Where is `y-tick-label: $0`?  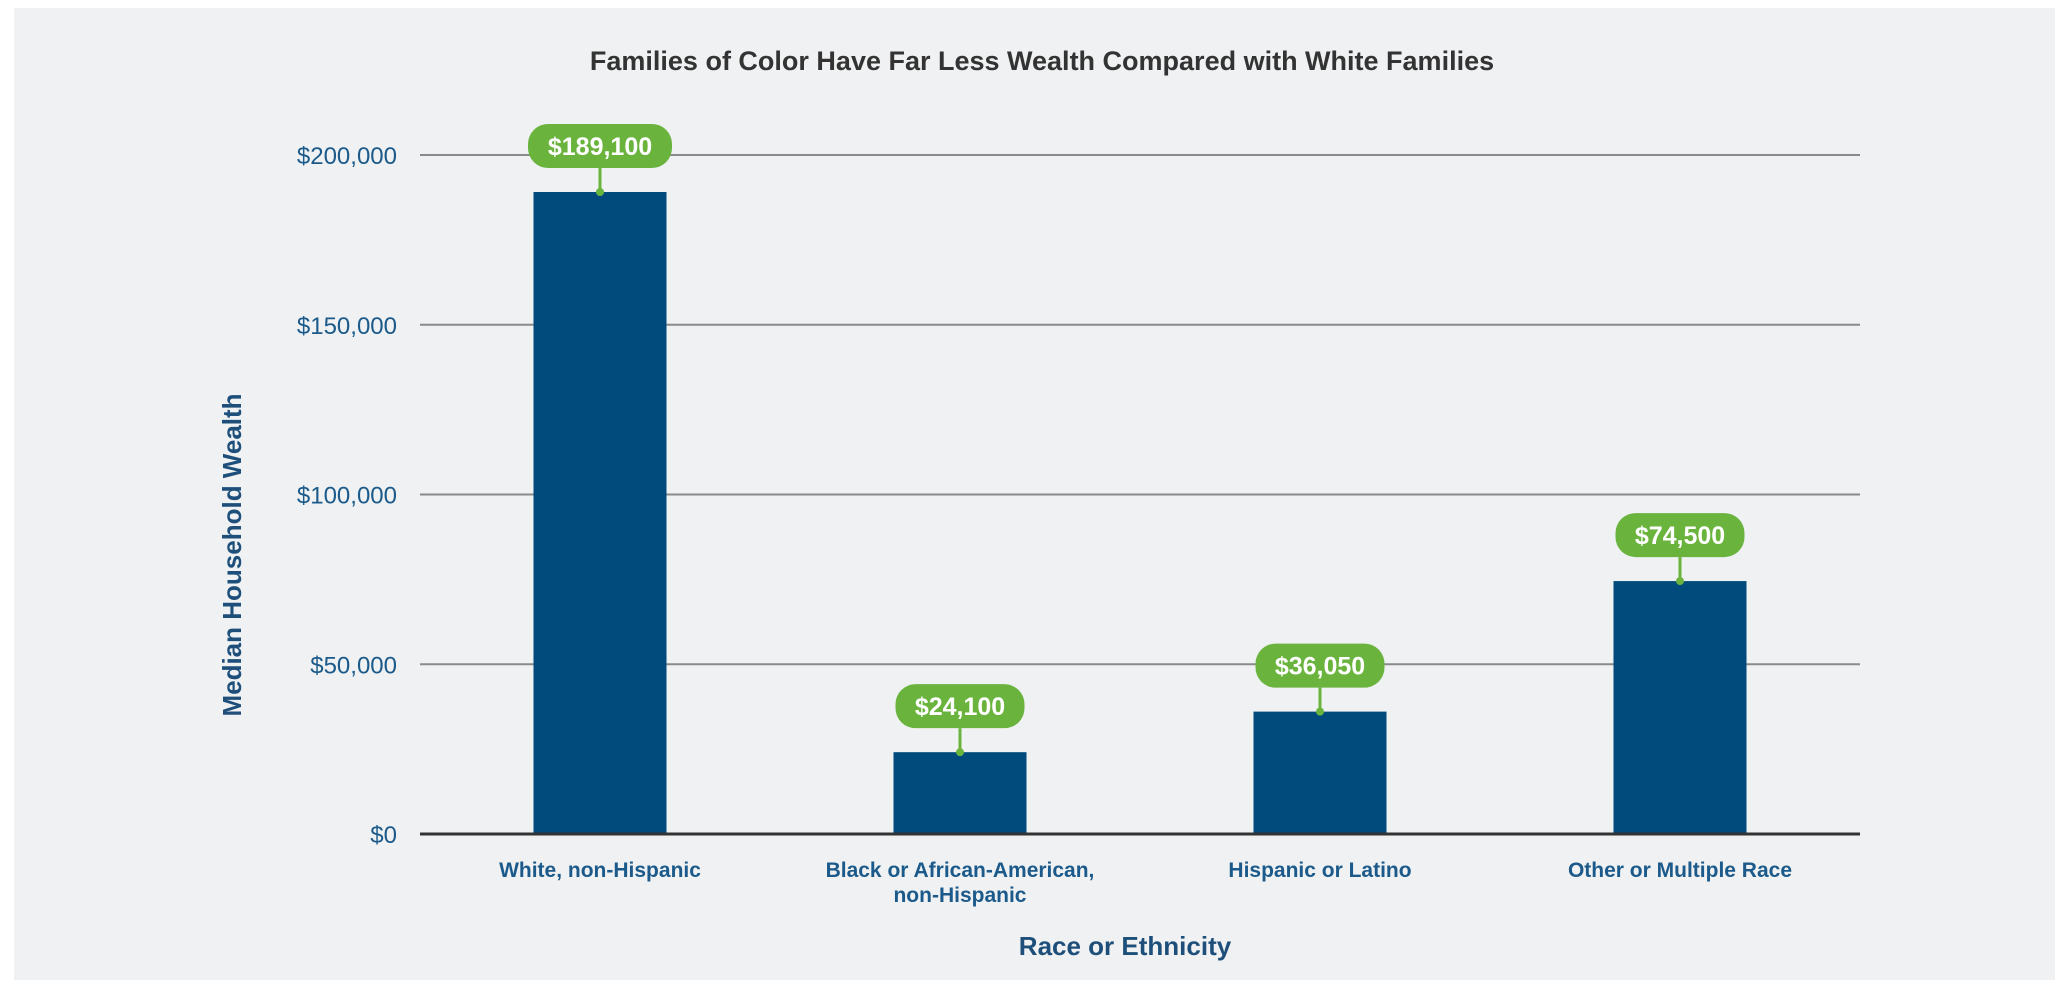 y-tick-label: $0 is located at coordinates (383, 835).